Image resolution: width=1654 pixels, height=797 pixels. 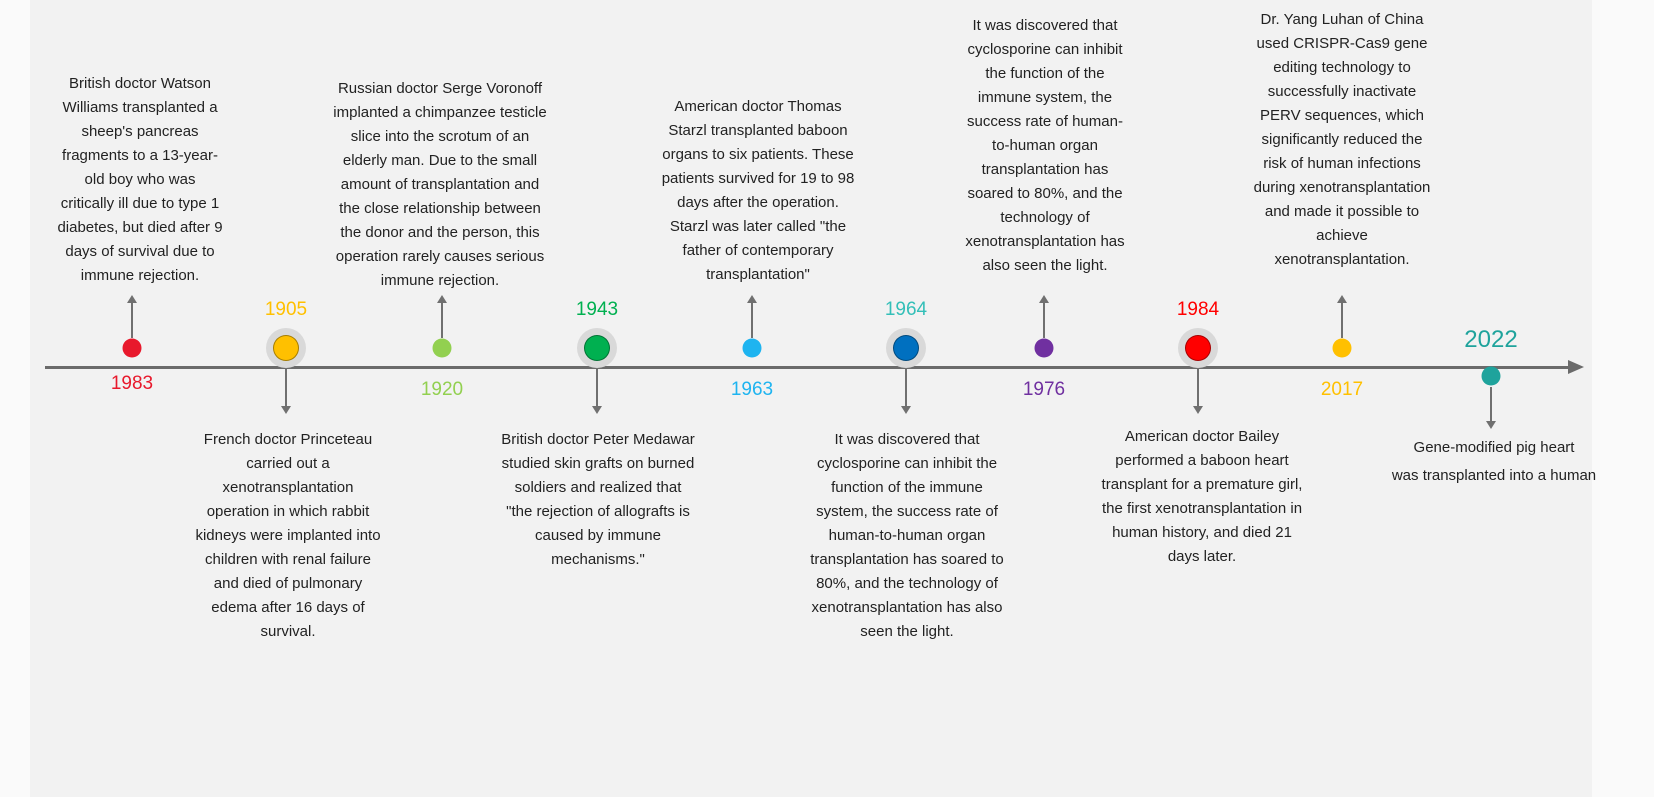 What do you see at coordinates (1202, 508) in the screenshot?
I see `description-line: the first xenotransplantation in` at bounding box center [1202, 508].